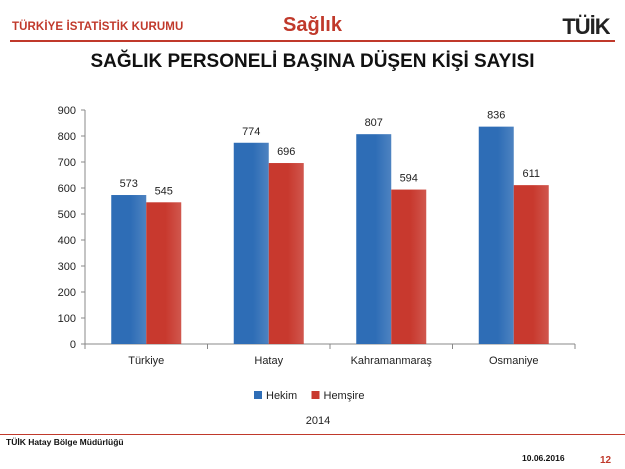 Image resolution: width=625 pixels, height=469 pixels. Describe the element at coordinates (67, 137) in the screenshot. I see `y-tick-label: 800` at that location.